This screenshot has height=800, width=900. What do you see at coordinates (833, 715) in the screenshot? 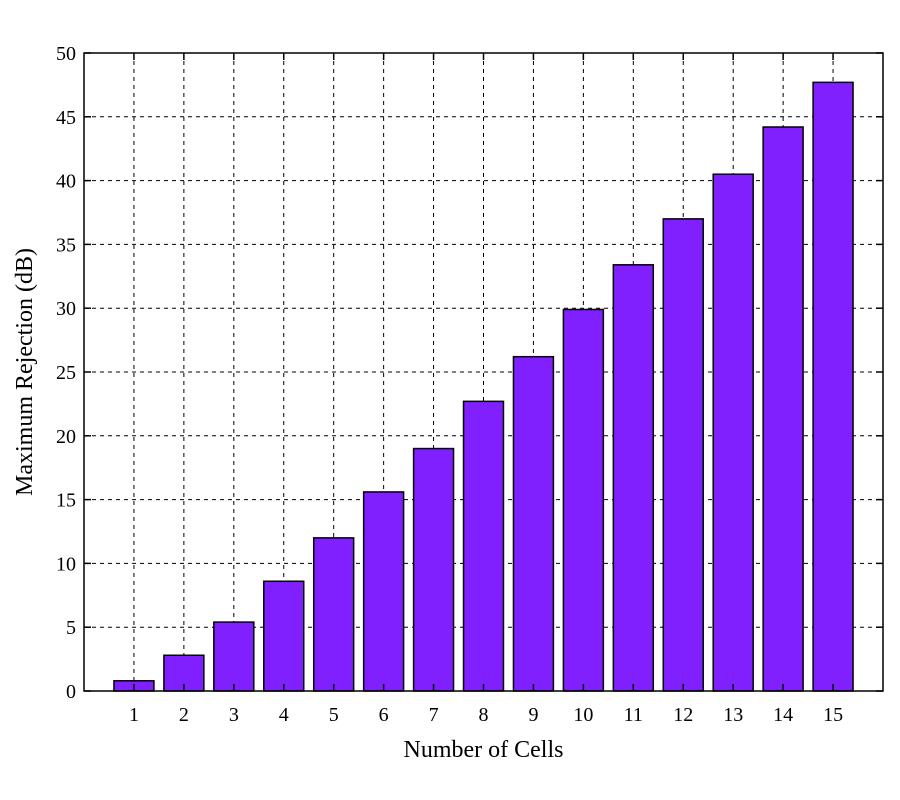
I see `x-tick-label: 15` at bounding box center [833, 715].